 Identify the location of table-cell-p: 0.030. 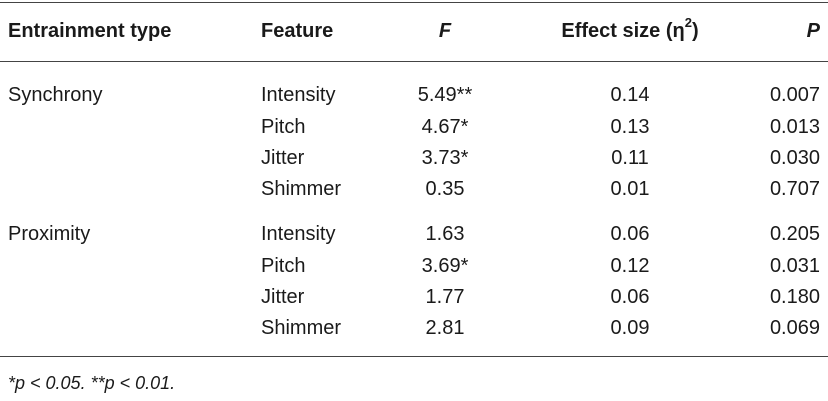
(794, 158).